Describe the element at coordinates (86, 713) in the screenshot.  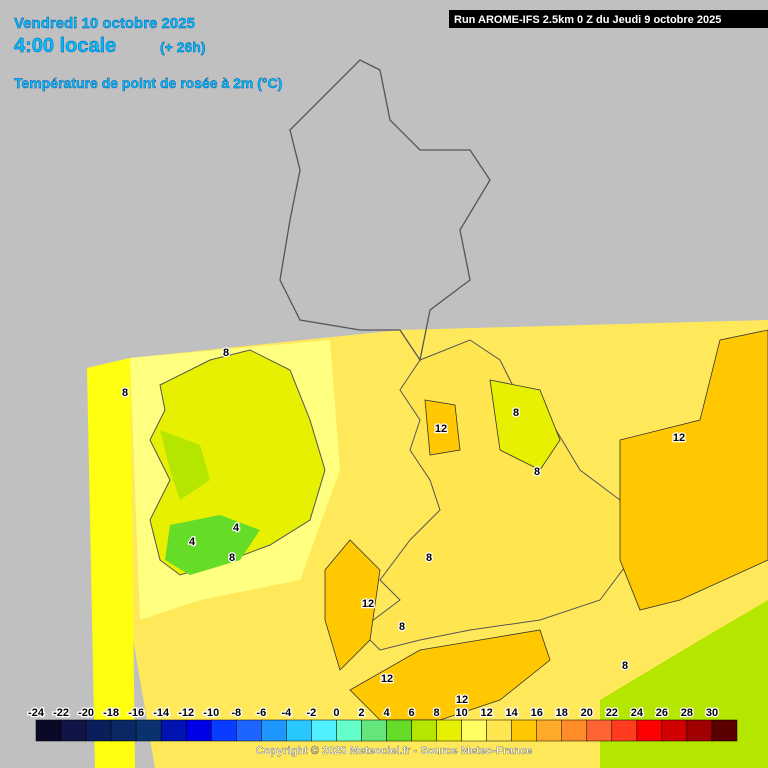
I see `legend-label: -20` at that location.